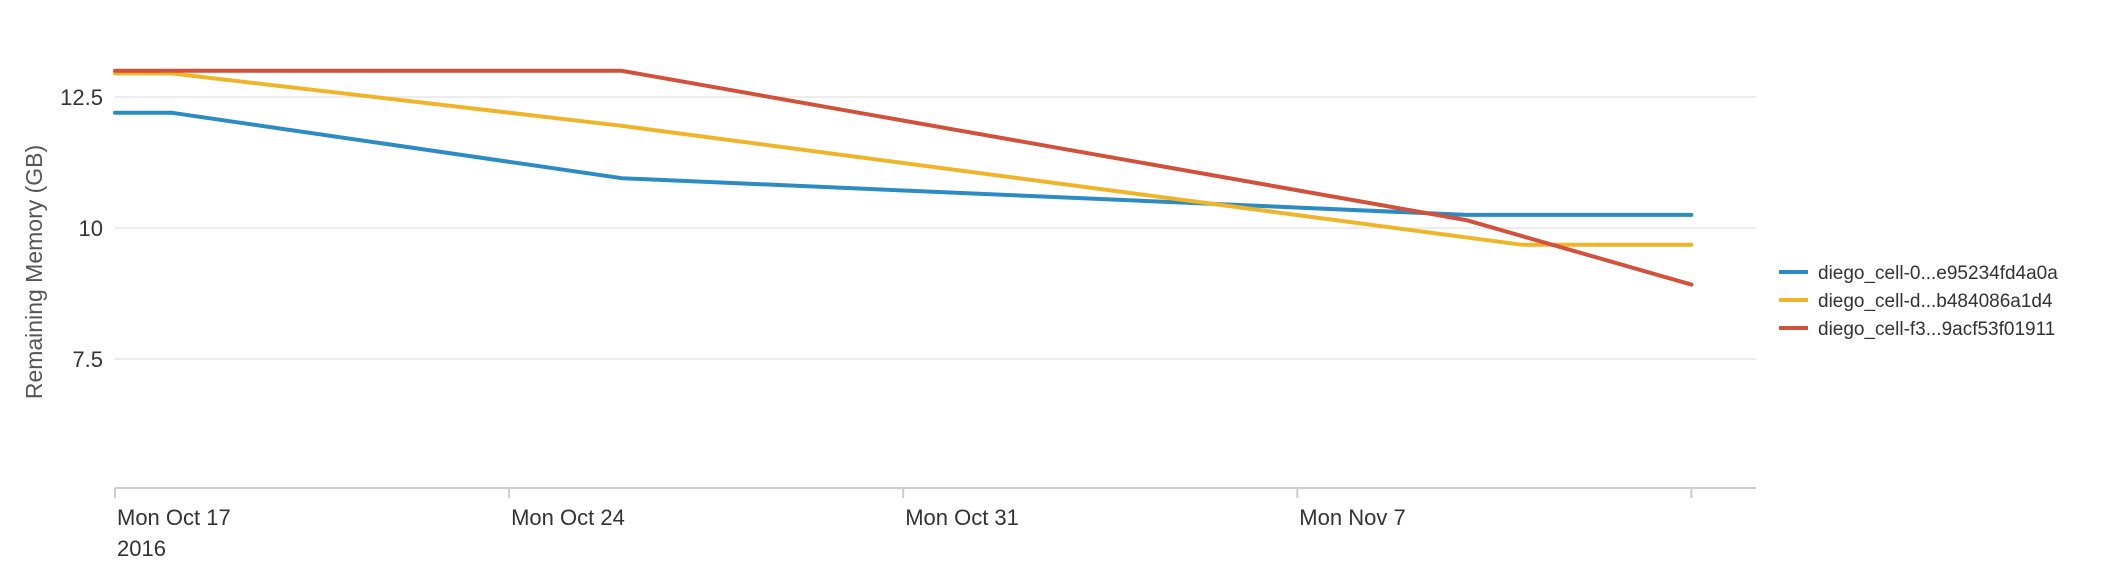 This screenshot has width=2118, height=578. Describe the element at coordinates (1935, 301) in the screenshot. I see `legend-label: diego_cell-d...b484086a1d4` at that location.